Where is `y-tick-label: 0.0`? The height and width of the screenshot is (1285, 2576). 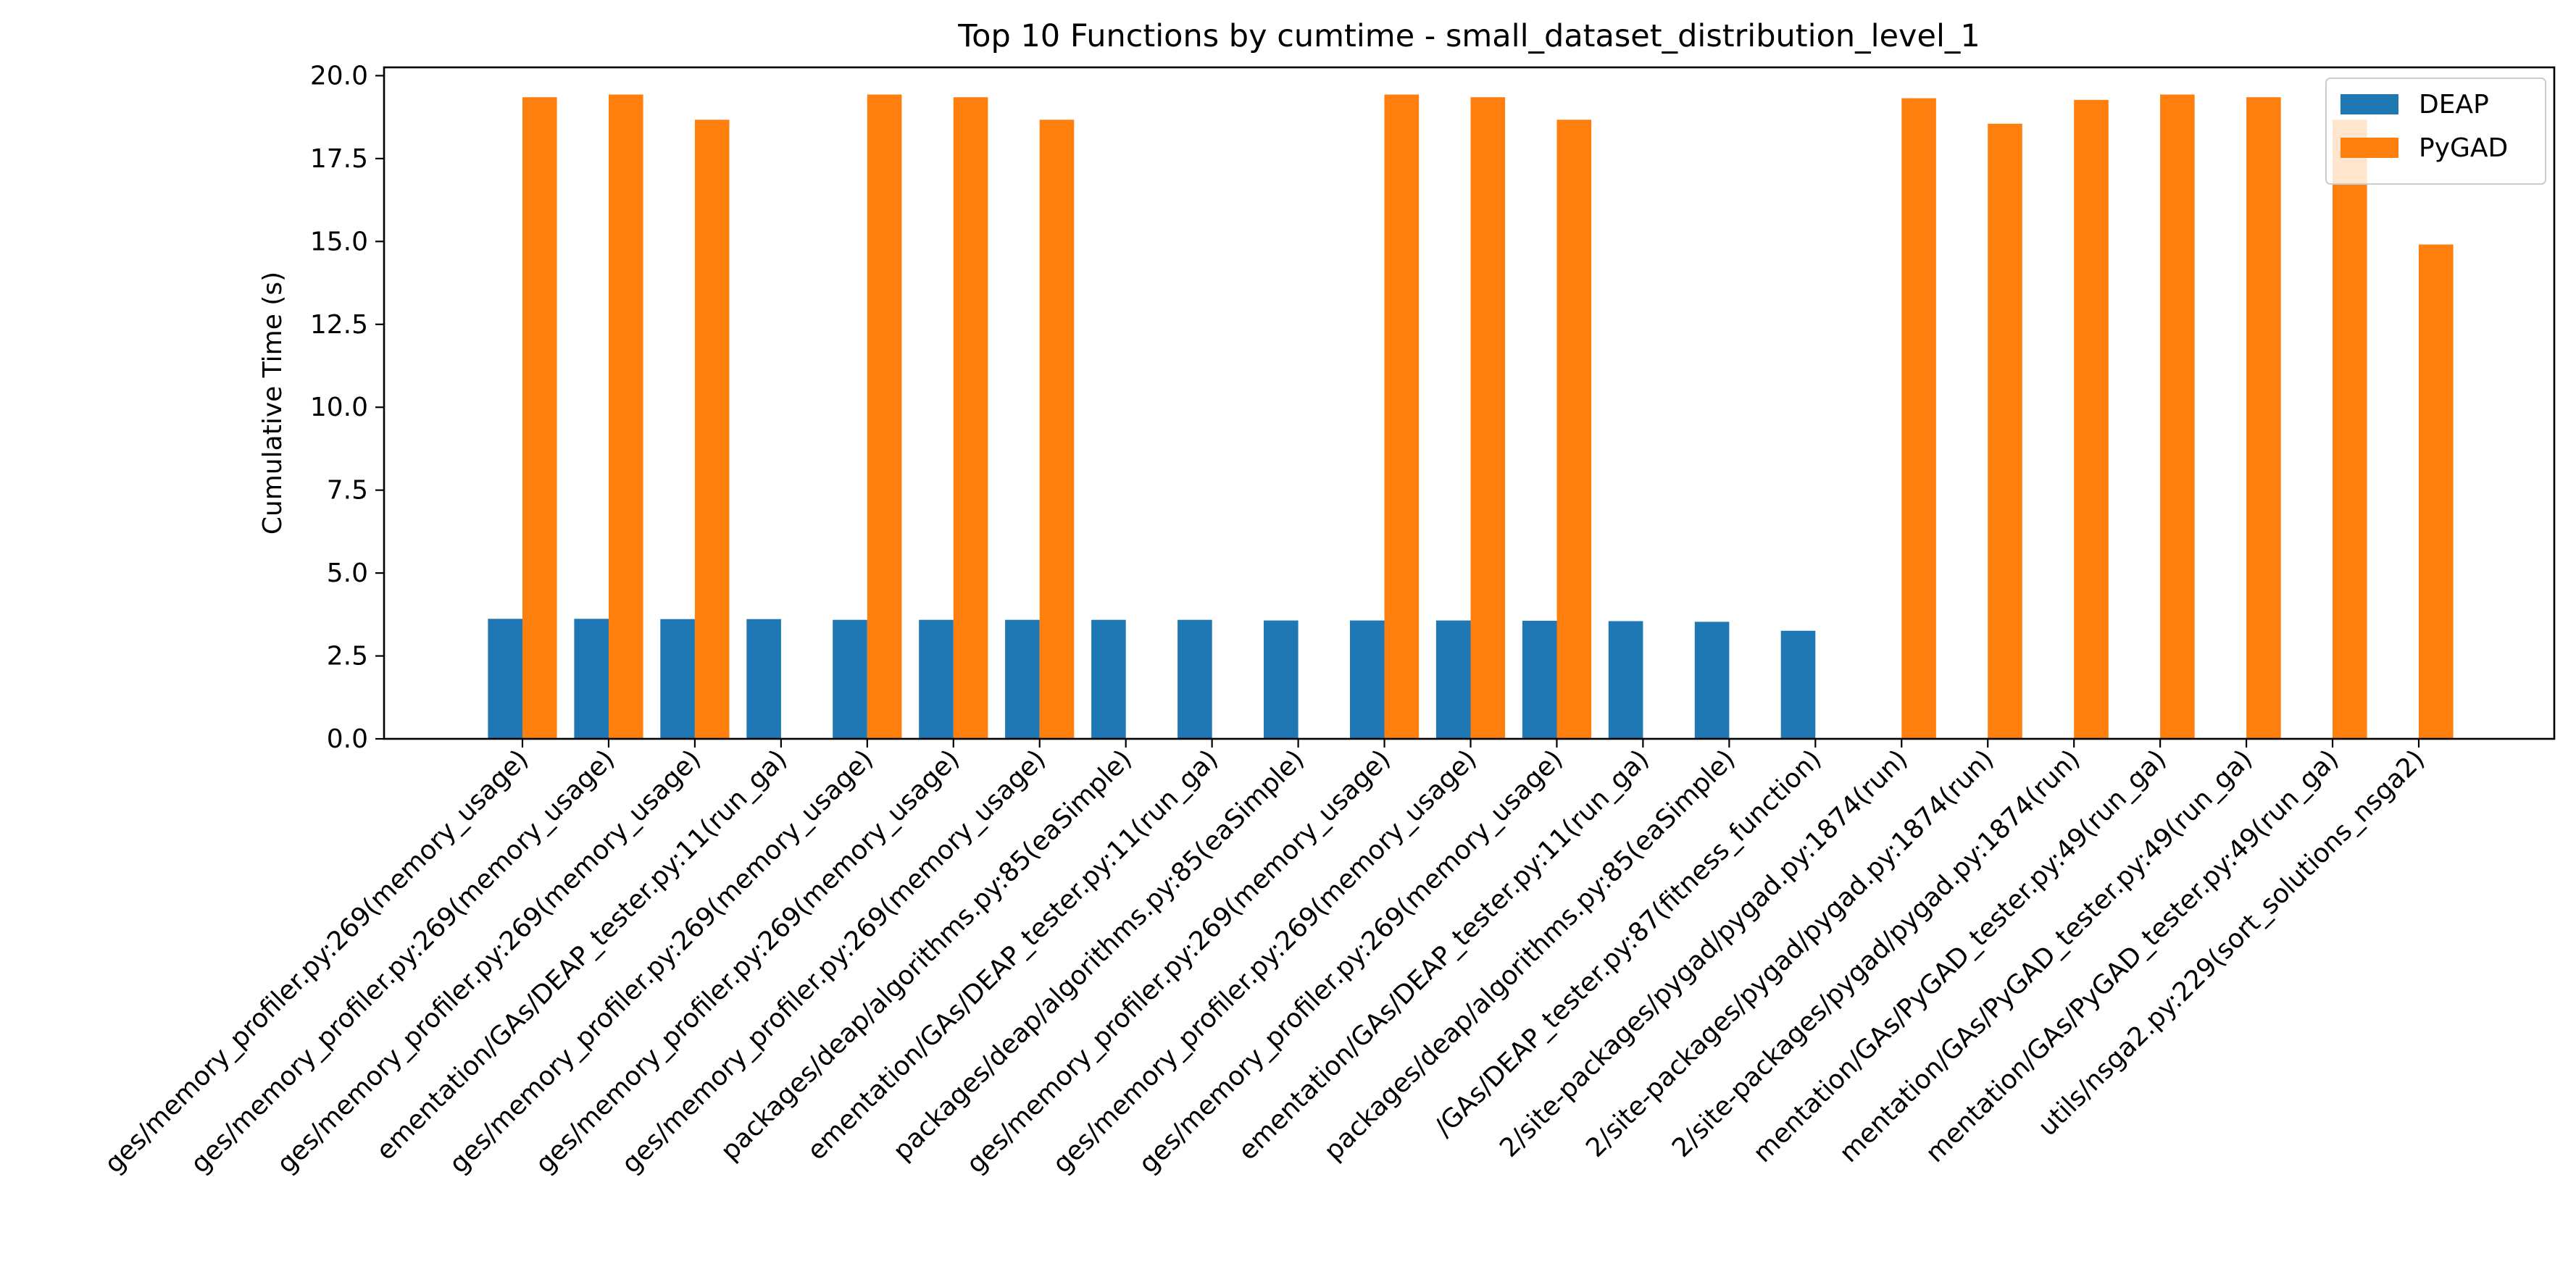 y-tick-label: 0.0 is located at coordinates (347, 739).